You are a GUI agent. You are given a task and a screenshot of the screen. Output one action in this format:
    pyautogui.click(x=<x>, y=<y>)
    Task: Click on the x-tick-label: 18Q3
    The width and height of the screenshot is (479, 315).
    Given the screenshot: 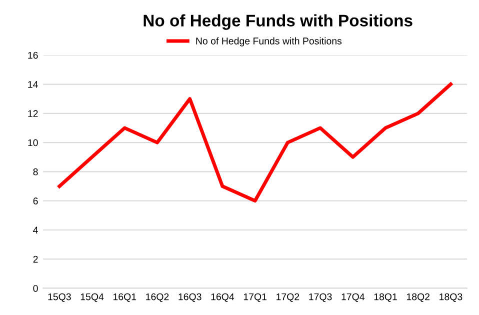 What is the action you would take?
    pyautogui.click(x=451, y=297)
    